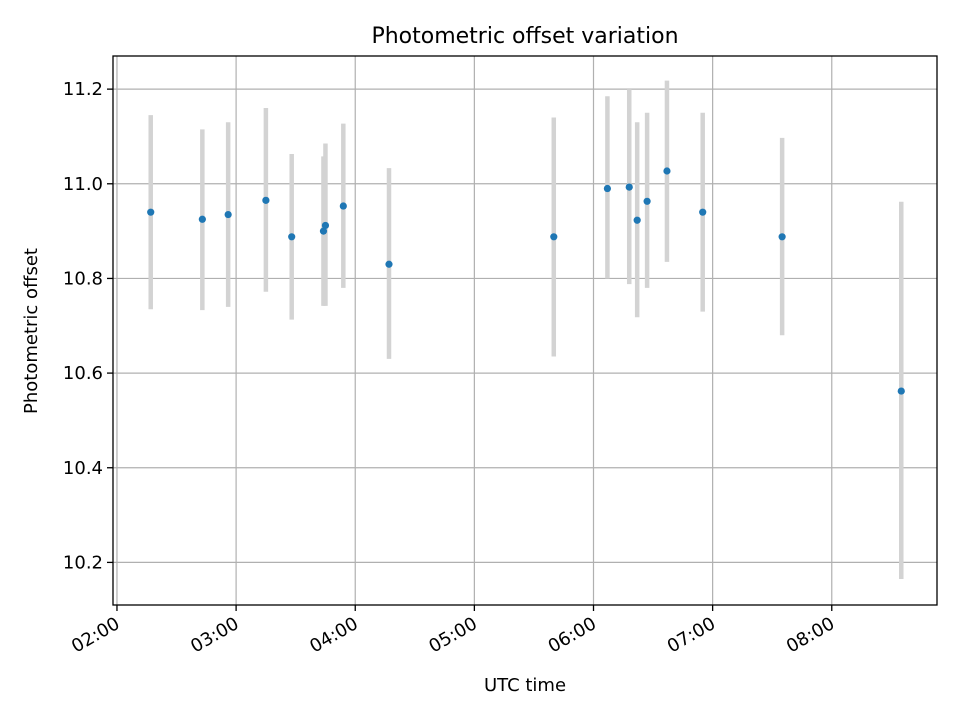  I want to click on x-tick-label: 02:00, so click(95, 635).